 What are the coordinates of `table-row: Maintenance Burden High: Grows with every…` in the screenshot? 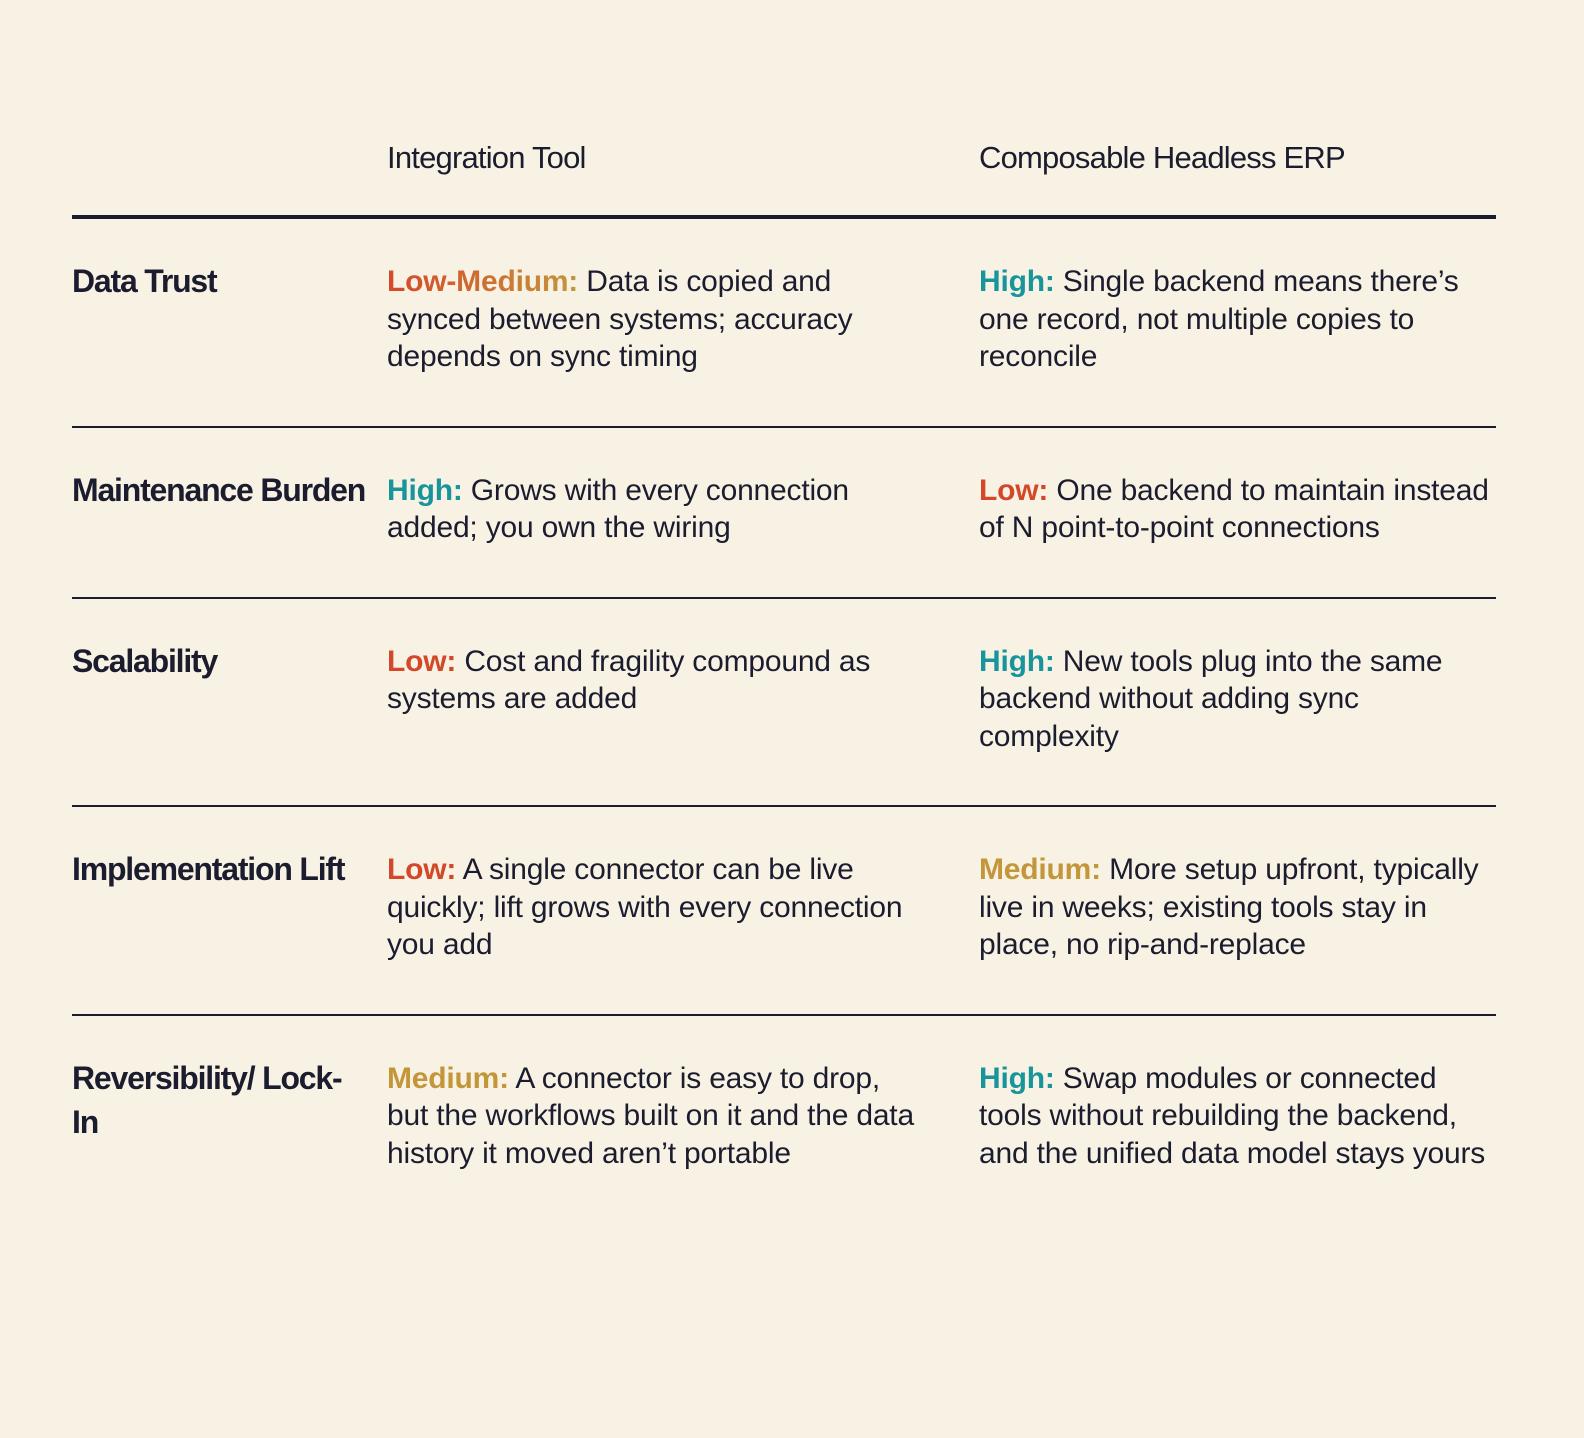 It's located at (784, 513).